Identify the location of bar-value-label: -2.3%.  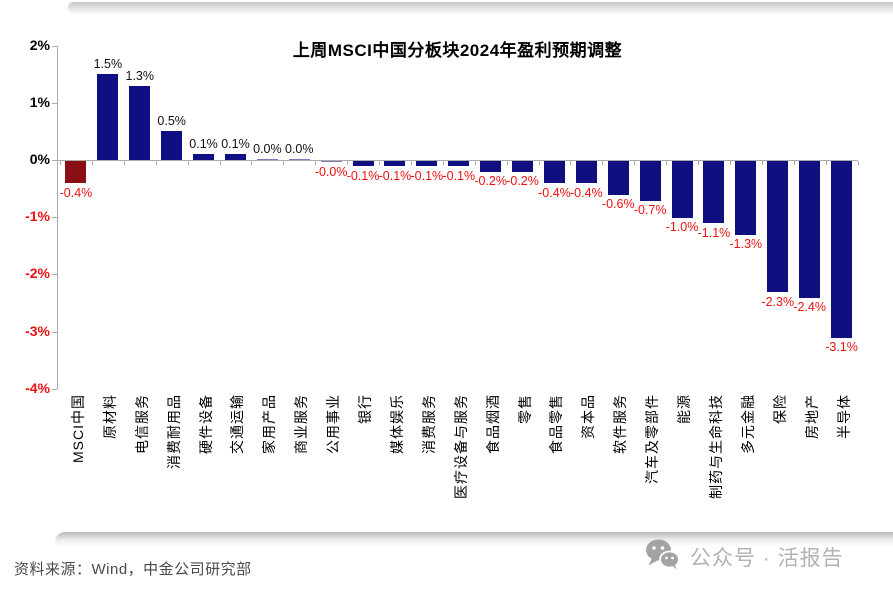
(778, 301).